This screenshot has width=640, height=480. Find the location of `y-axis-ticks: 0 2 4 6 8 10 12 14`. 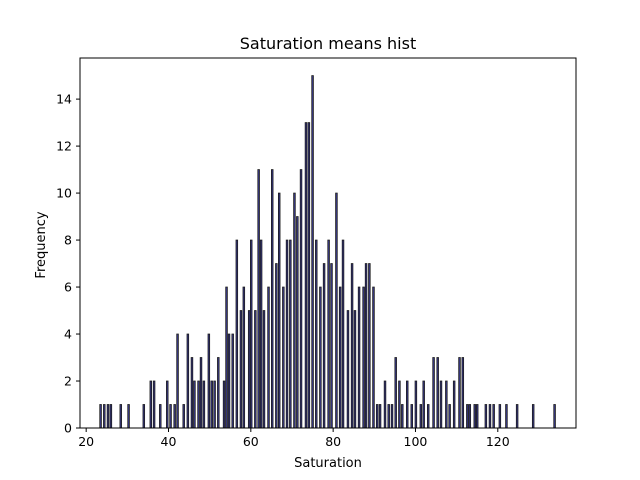

y-axis-ticks: 0 2 4 6 8 10 12 14 is located at coordinates (68, 264).